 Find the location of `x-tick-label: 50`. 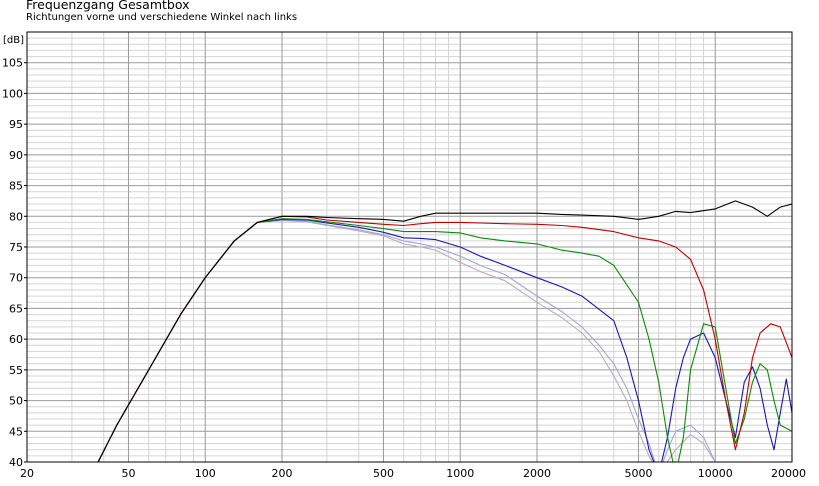

x-tick-label: 50 is located at coordinates (128, 473).